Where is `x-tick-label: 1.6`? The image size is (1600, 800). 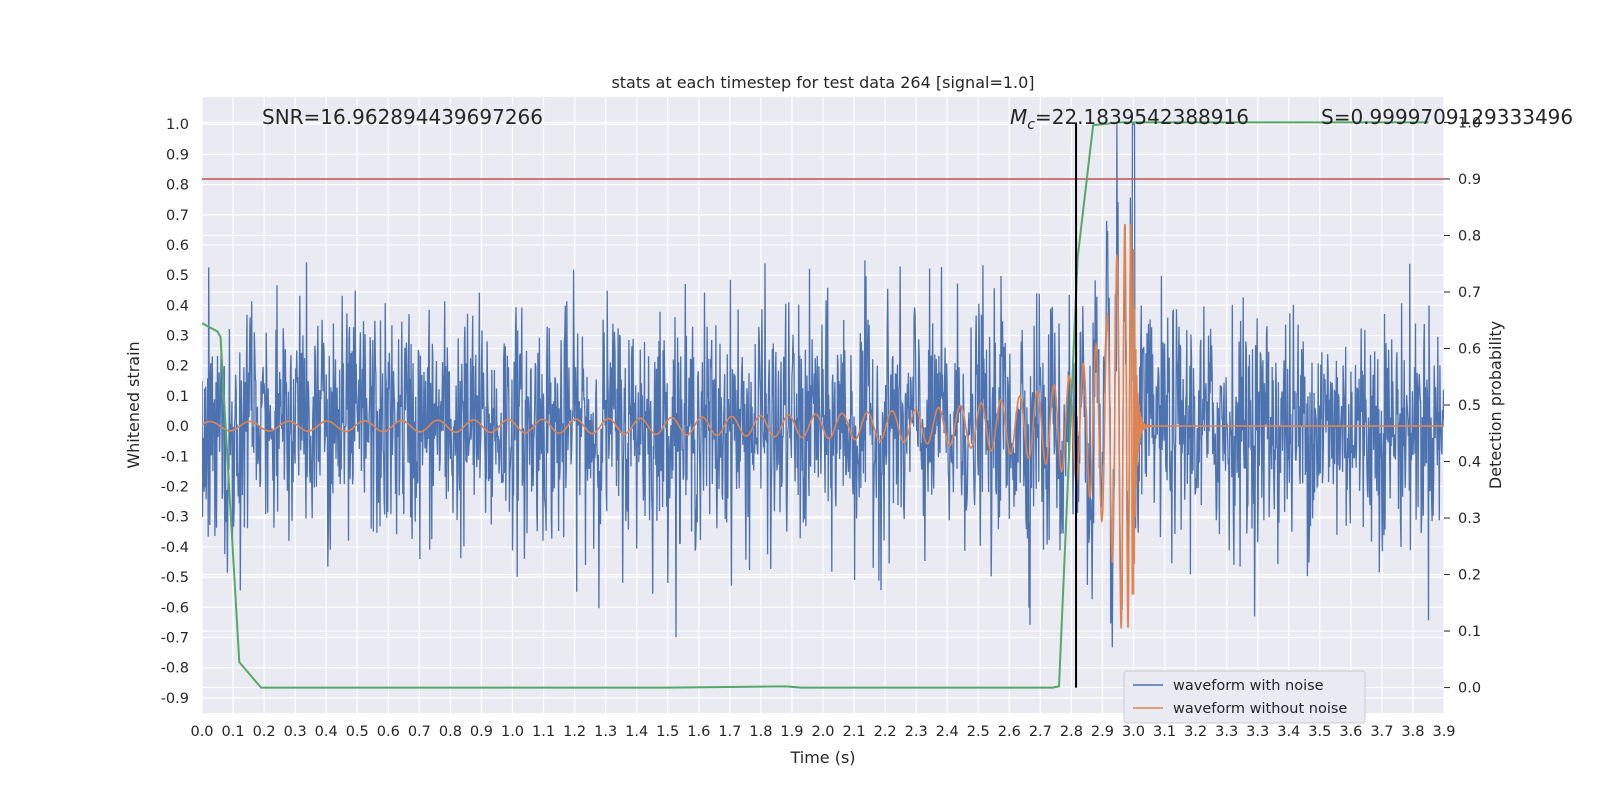
x-tick-label: 1.6 is located at coordinates (698, 732).